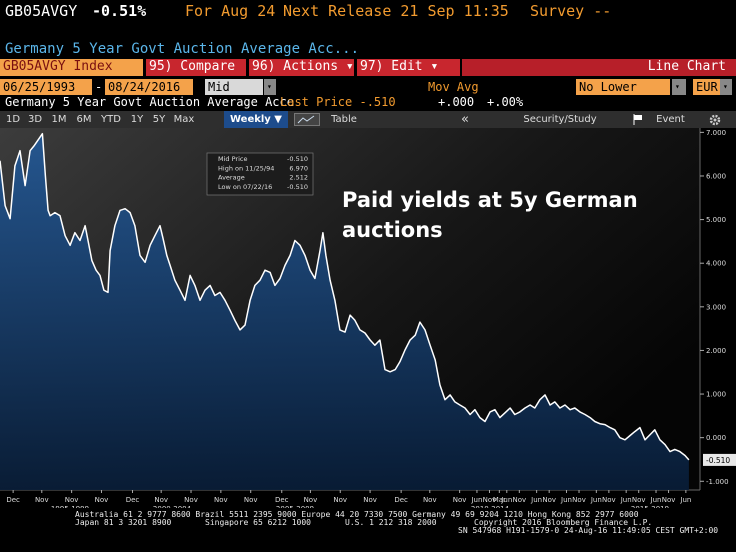 Image resolution: width=736 pixels, height=552 pixels. I want to click on last-price-label: -0.510, so click(718, 460).